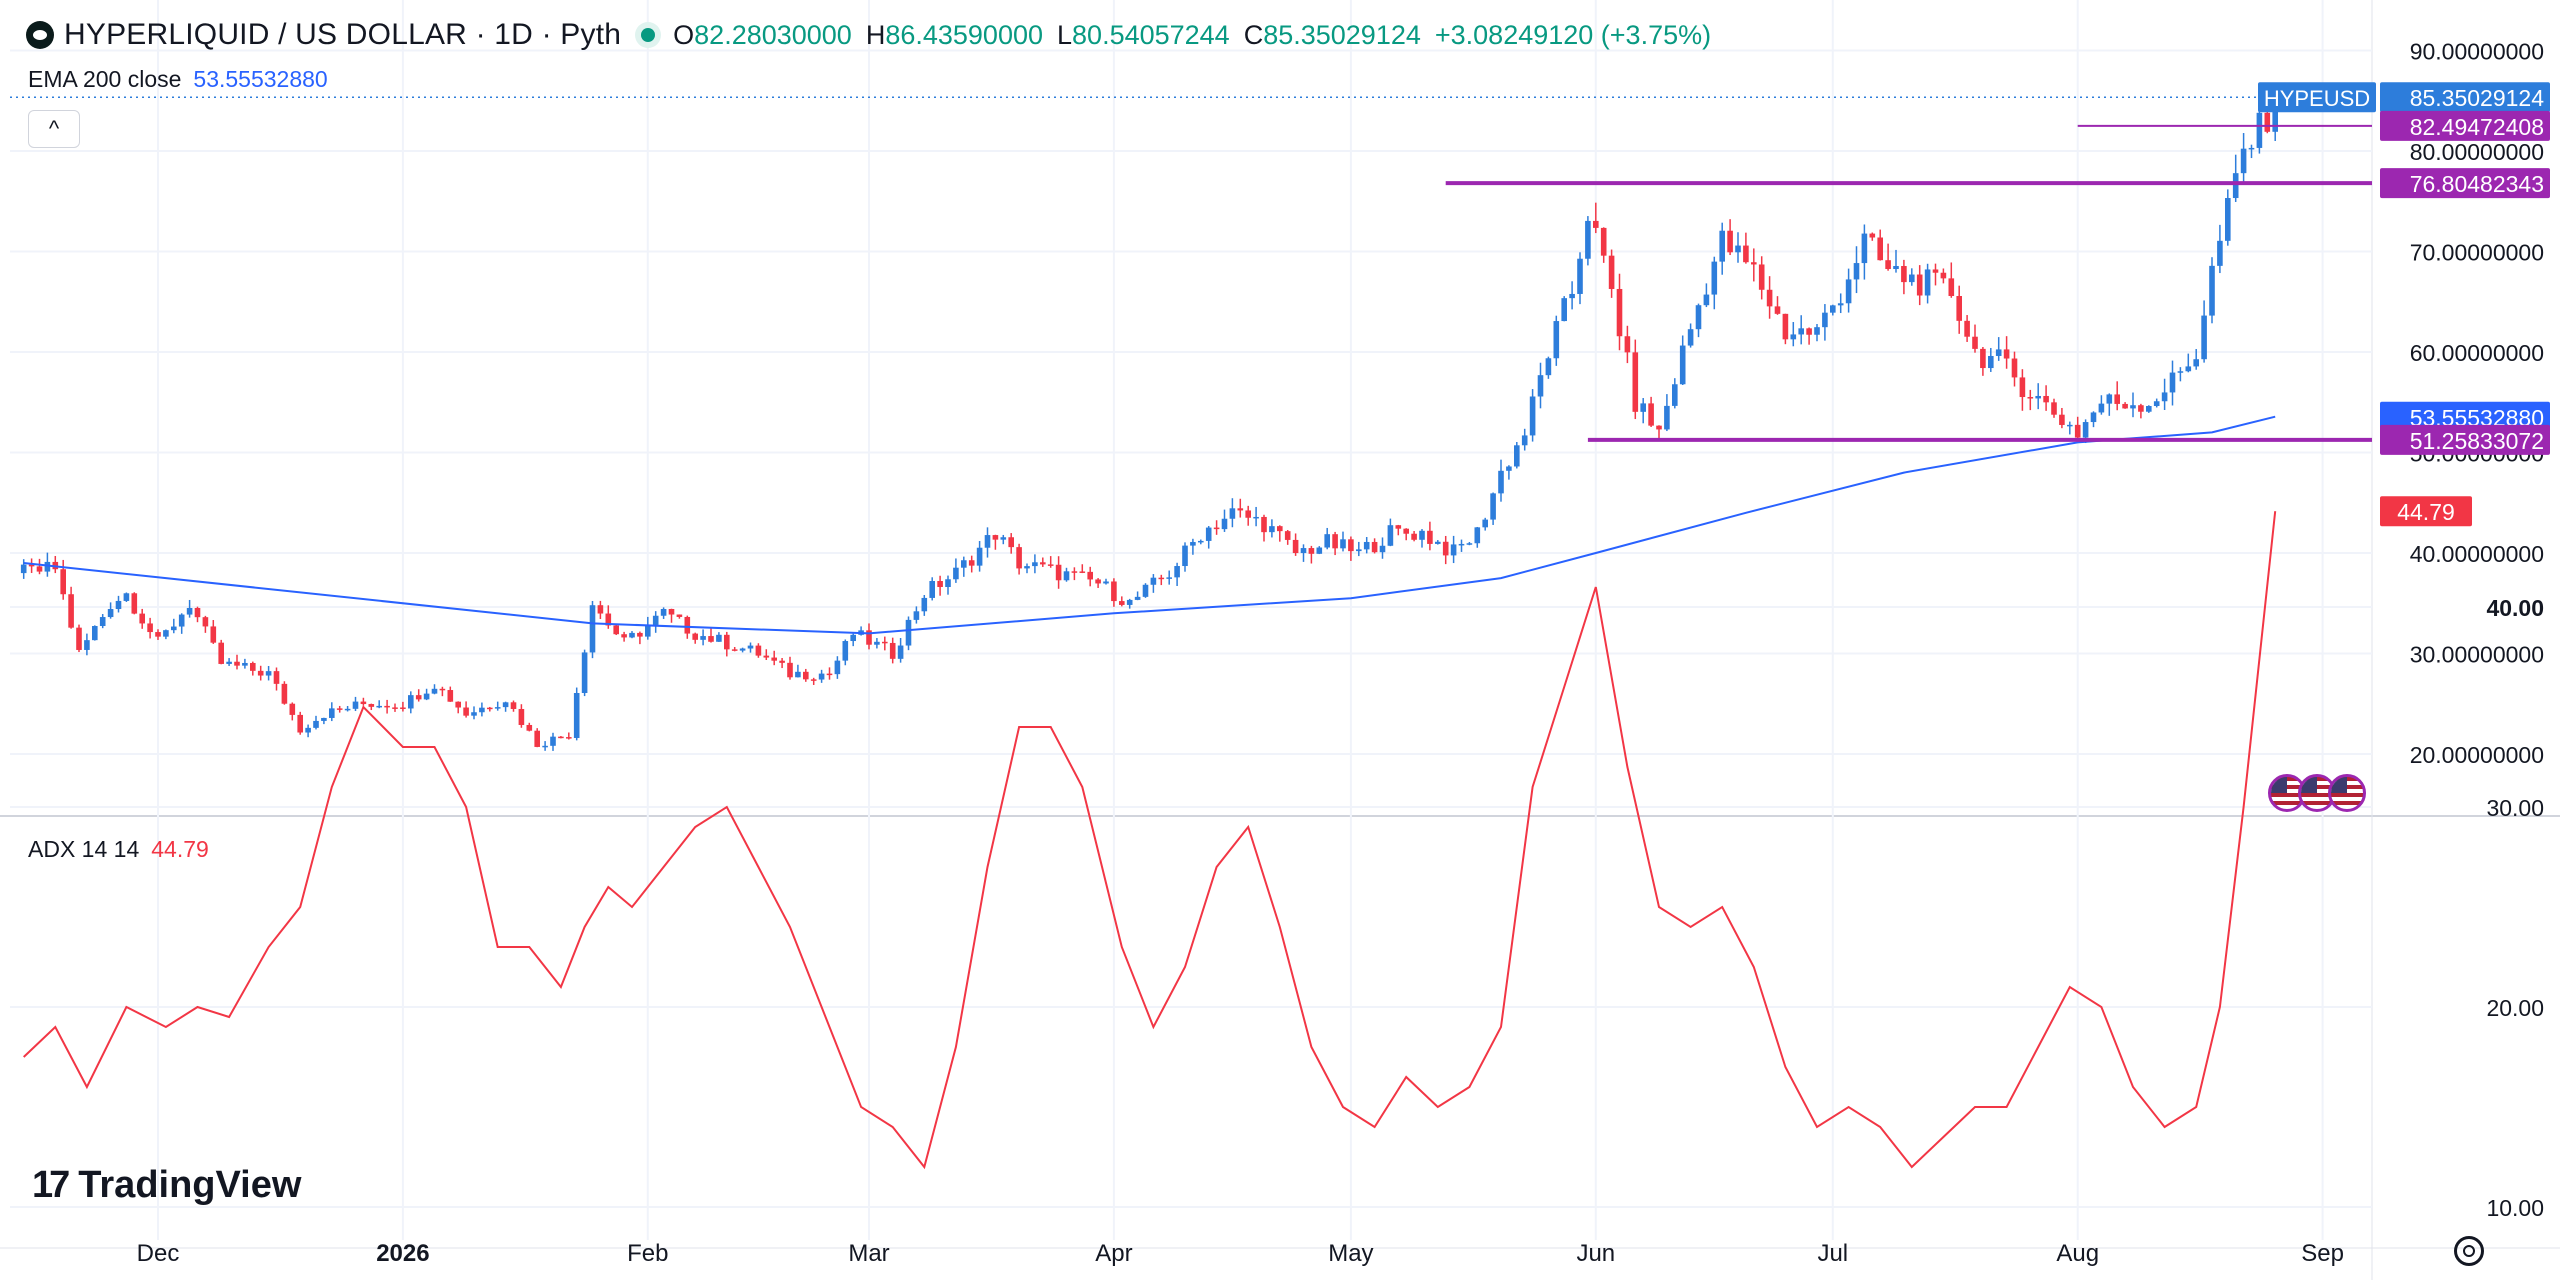 The height and width of the screenshot is (1280, 2560). What do you see at coordinates (773, 34) in the screenshot?
I see `open-value: 82.28030000` at bounding box center [773, 34].